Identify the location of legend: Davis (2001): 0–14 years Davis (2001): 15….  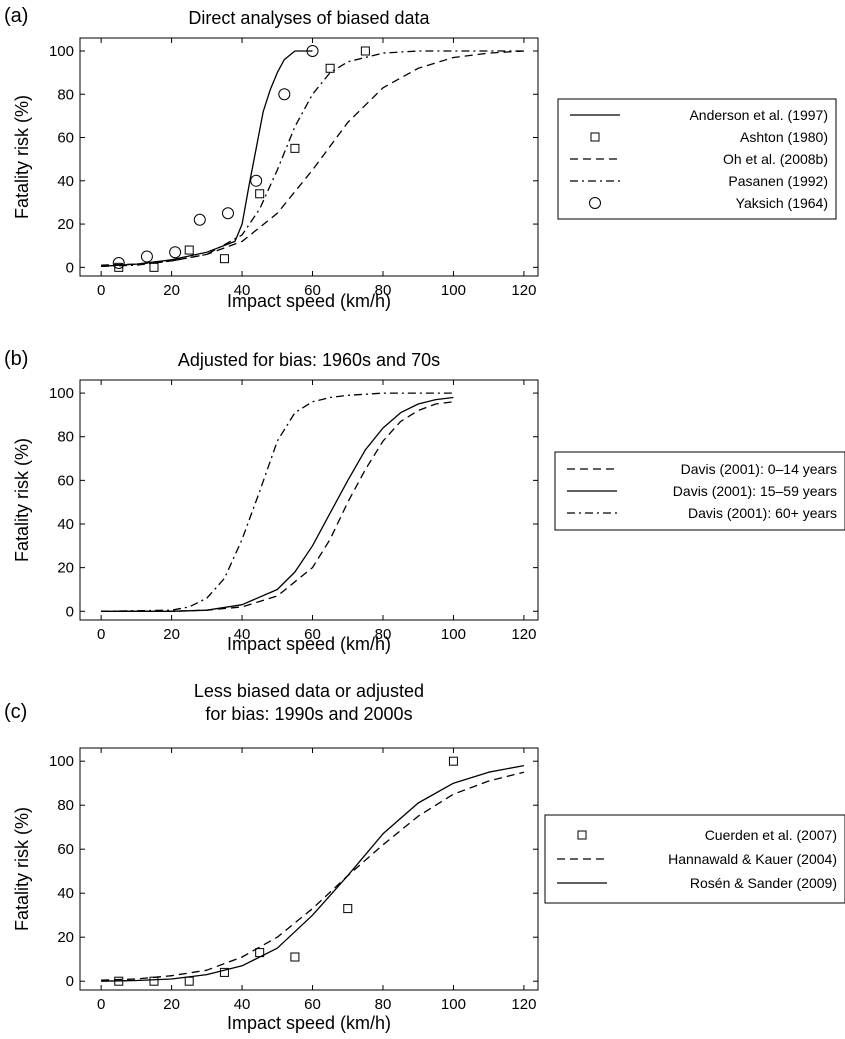
(699, 491).